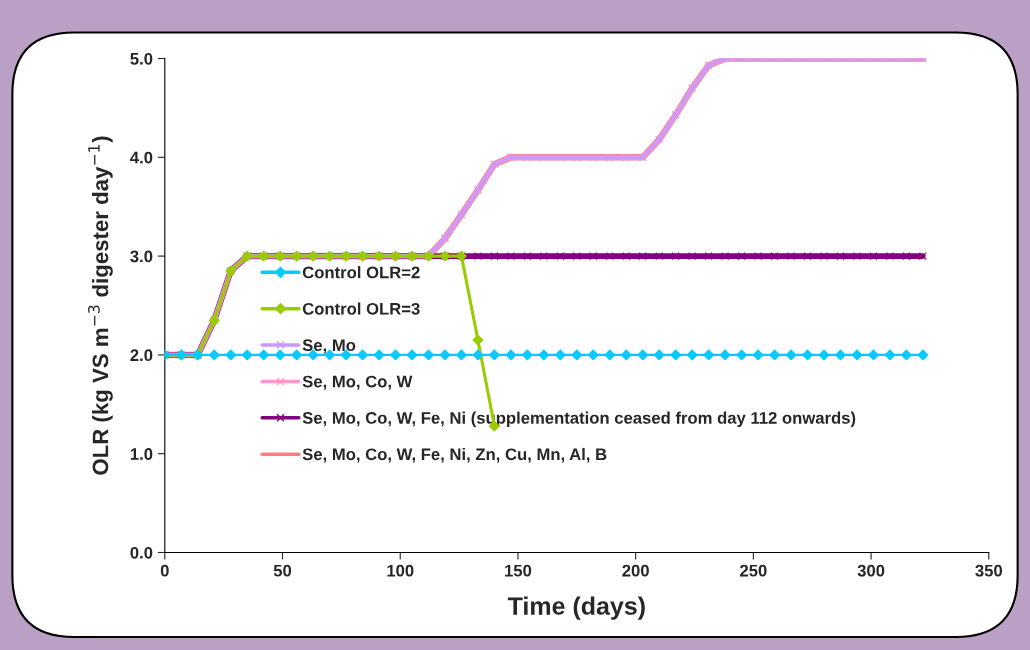  What do you see at coordinates (357, 382) in the screenshot?
I see `legend-label: Se, Mo, Co, W` at bounding box center [357, 382].